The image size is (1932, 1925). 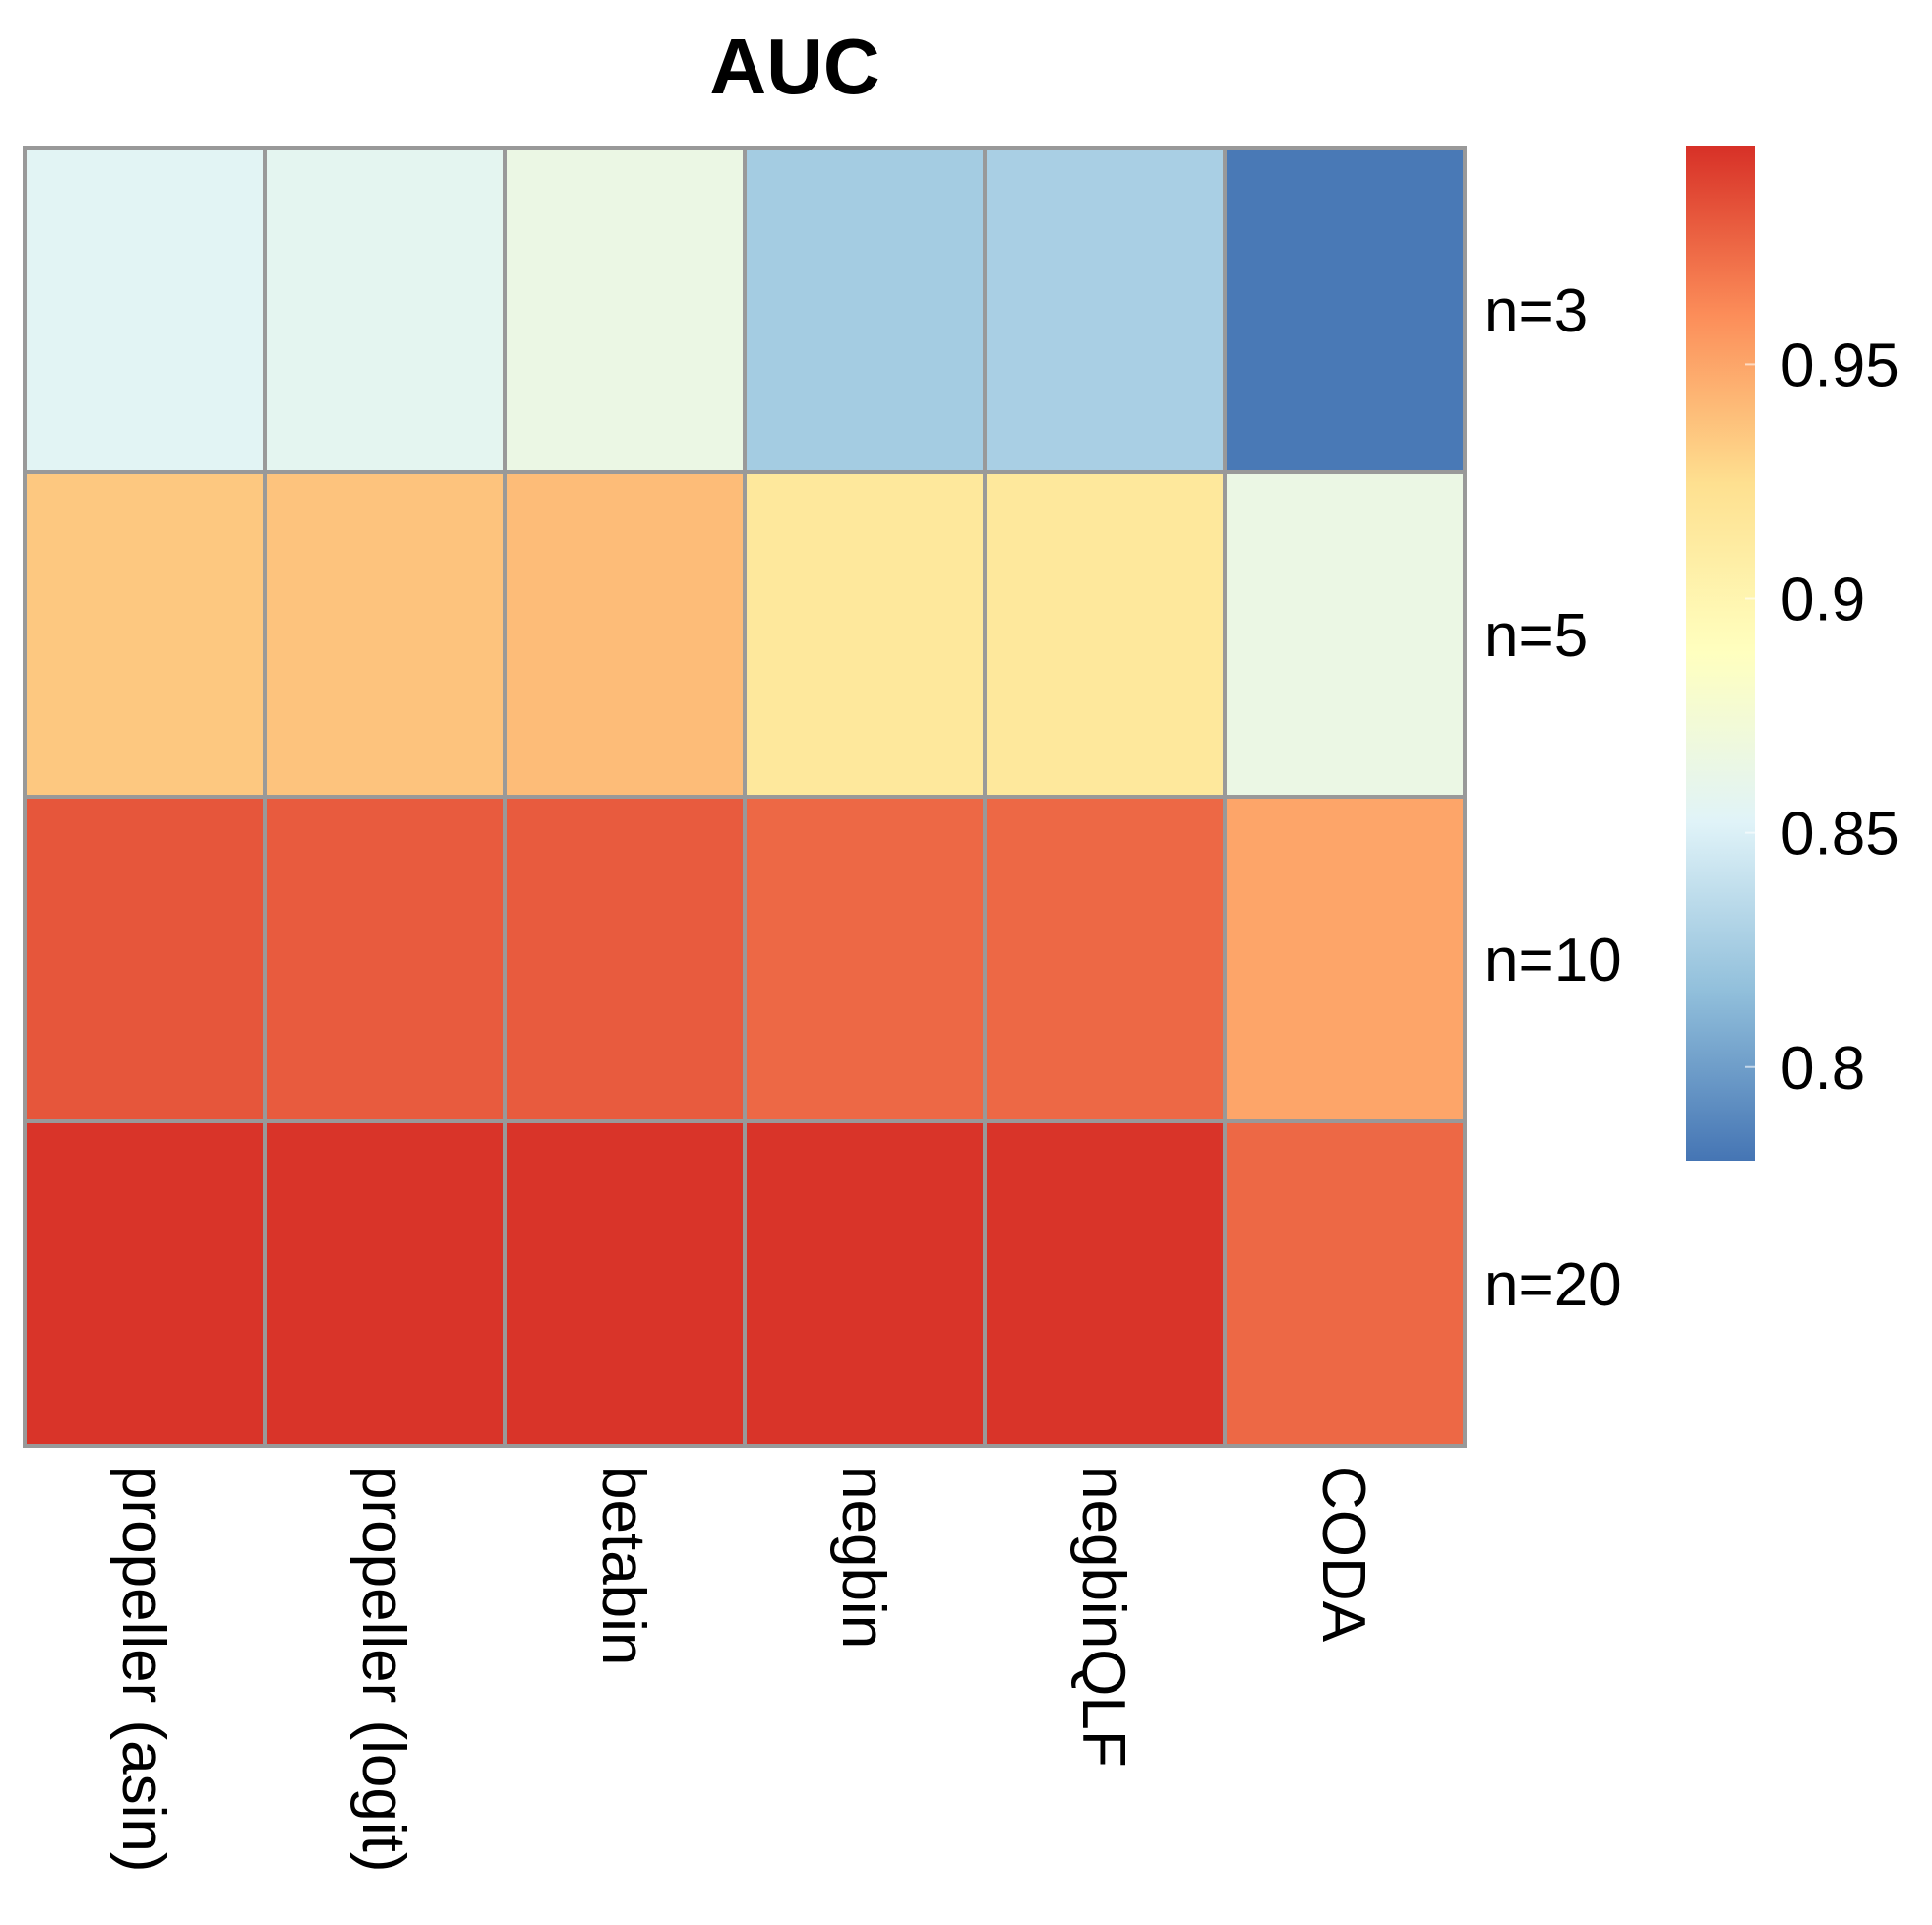 I want to click on colorbar-tick-label: 0.8, so click(x=1823, y=1069).